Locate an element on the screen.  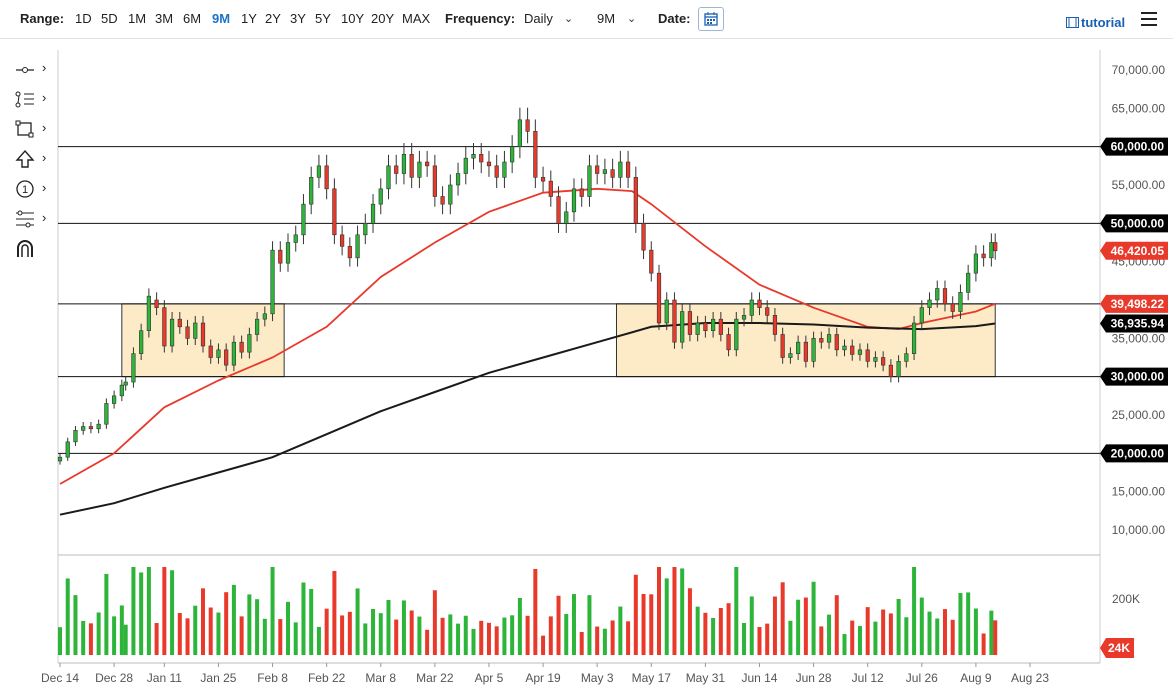
range-button-3y: 3Y is located at coordinates (298, 18).